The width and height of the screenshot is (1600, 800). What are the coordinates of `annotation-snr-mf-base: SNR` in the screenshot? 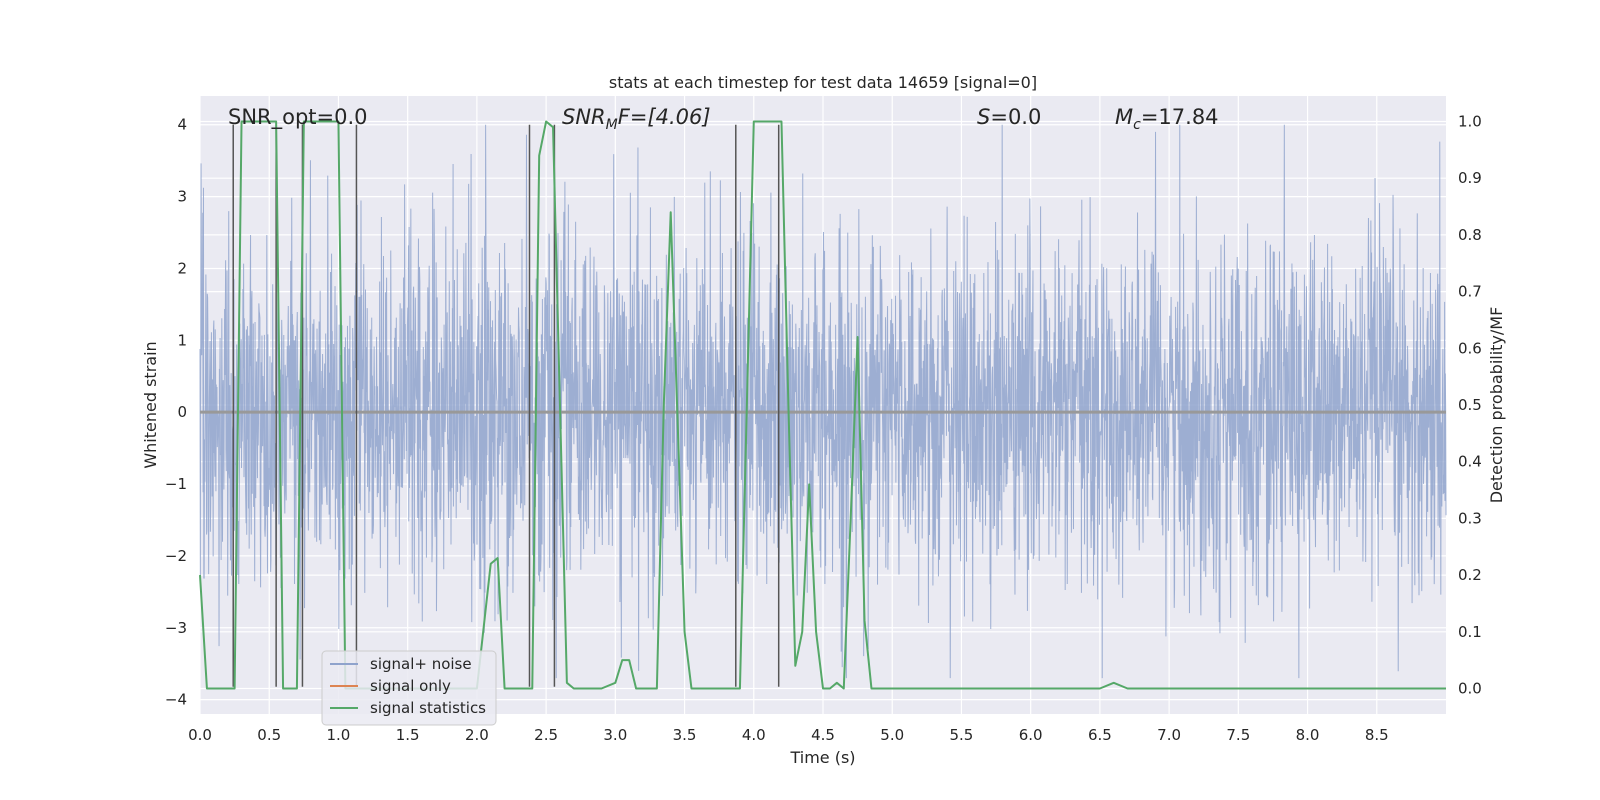 It's located at (584, 117).